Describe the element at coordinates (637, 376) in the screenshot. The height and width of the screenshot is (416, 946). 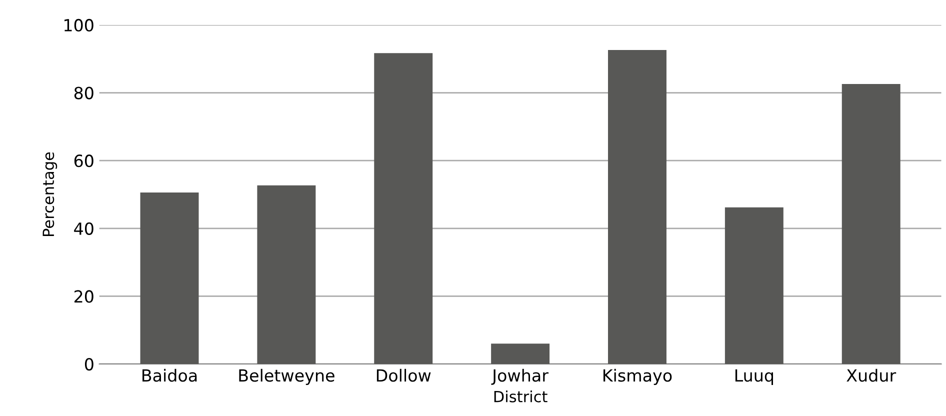
I see `x-tick-label: Kismayo` at that location.